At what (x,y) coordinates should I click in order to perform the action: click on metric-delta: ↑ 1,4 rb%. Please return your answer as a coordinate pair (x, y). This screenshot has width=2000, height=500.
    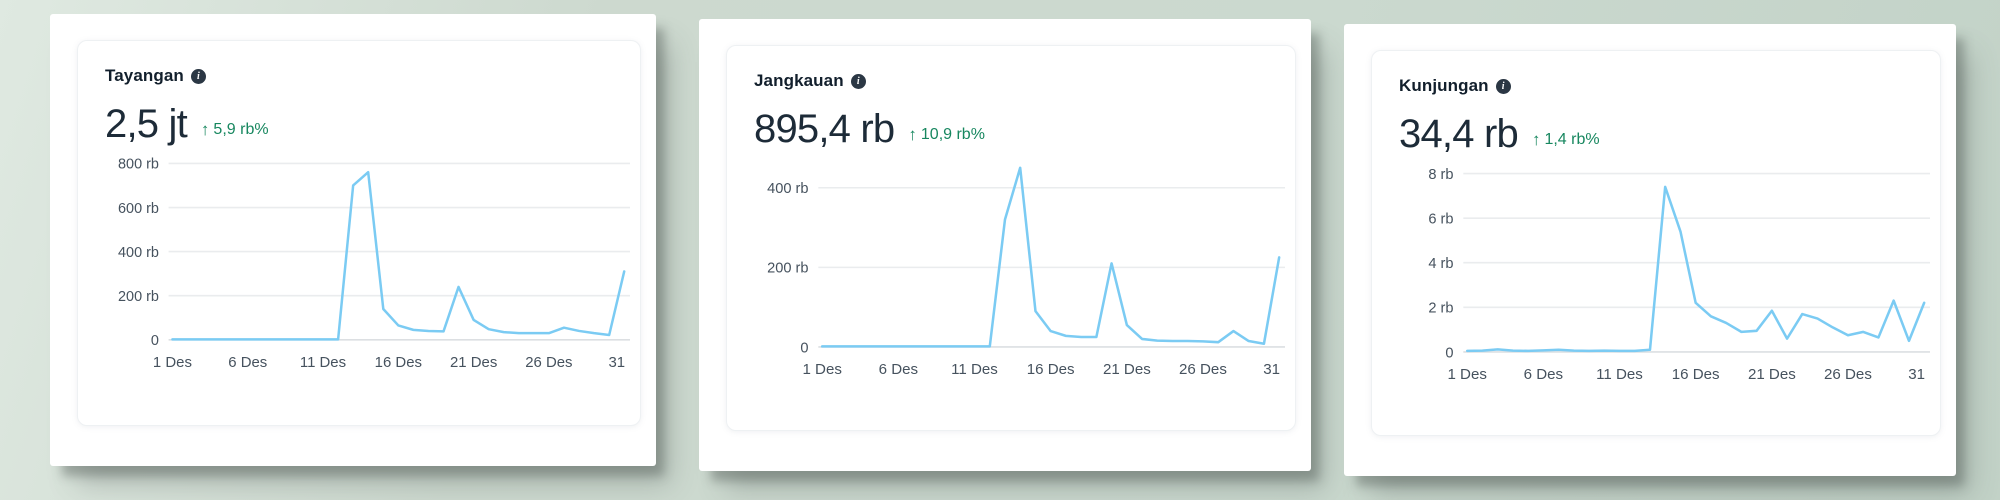
    Looking at the image, I should click on (1566, 135).